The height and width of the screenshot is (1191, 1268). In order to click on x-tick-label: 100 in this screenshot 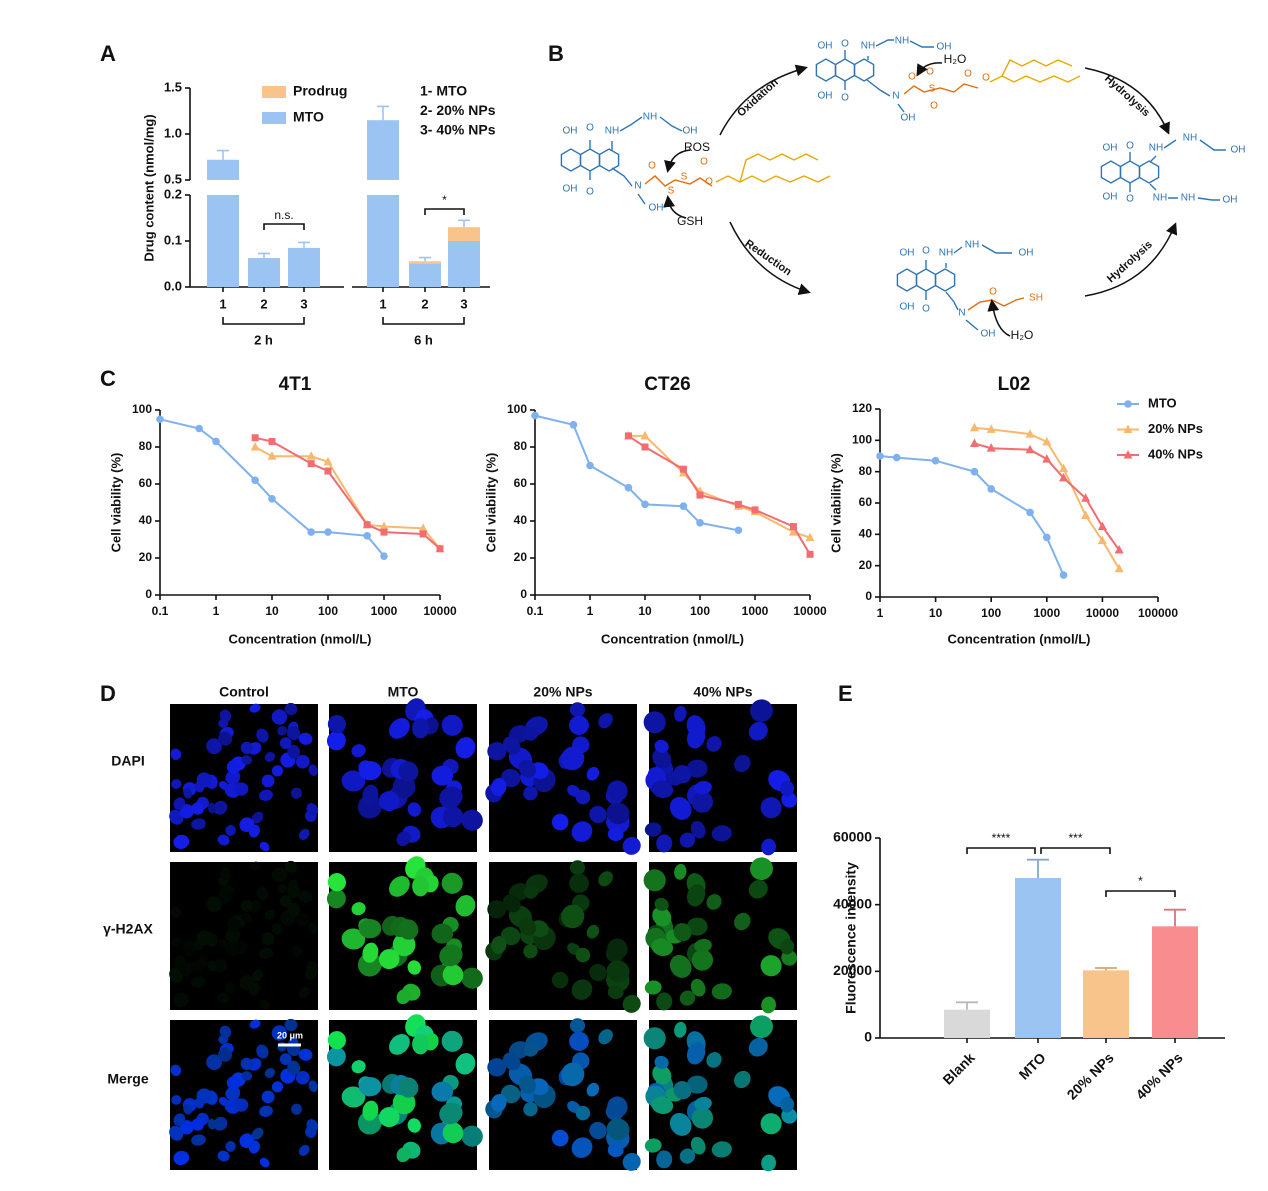, I will do `click(700, 611)`.